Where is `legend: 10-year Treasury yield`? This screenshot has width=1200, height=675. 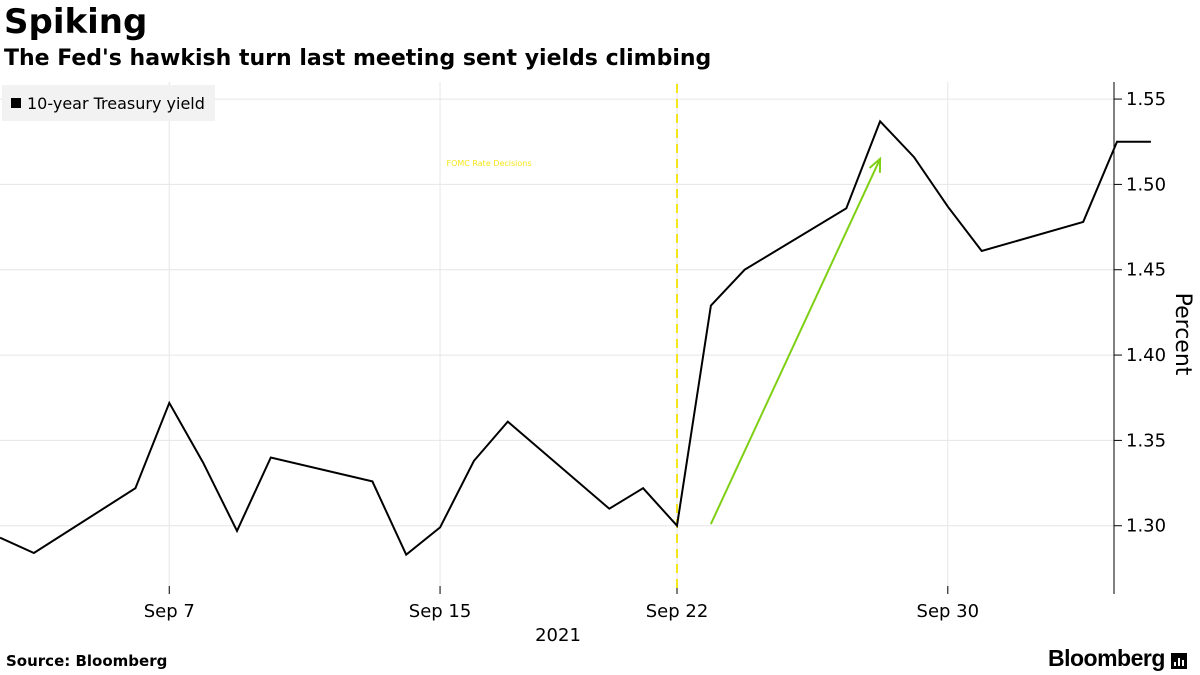
legend: 10-year Treasury yield is located at coordinates (108, 103).